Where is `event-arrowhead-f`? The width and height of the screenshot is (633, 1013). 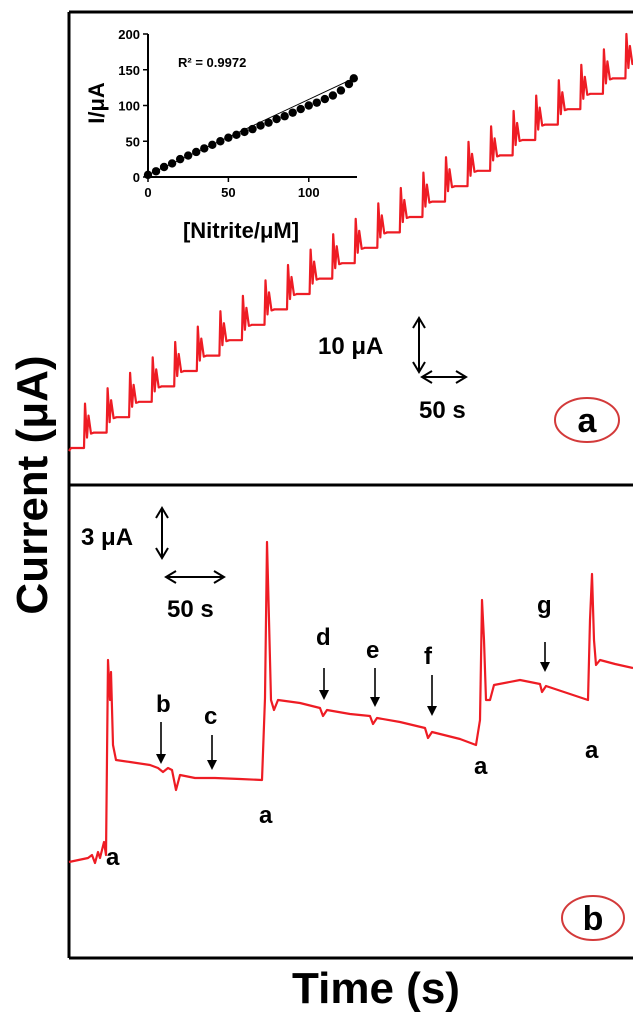 event-arrowhead-f is located at coordinates (432, 711).